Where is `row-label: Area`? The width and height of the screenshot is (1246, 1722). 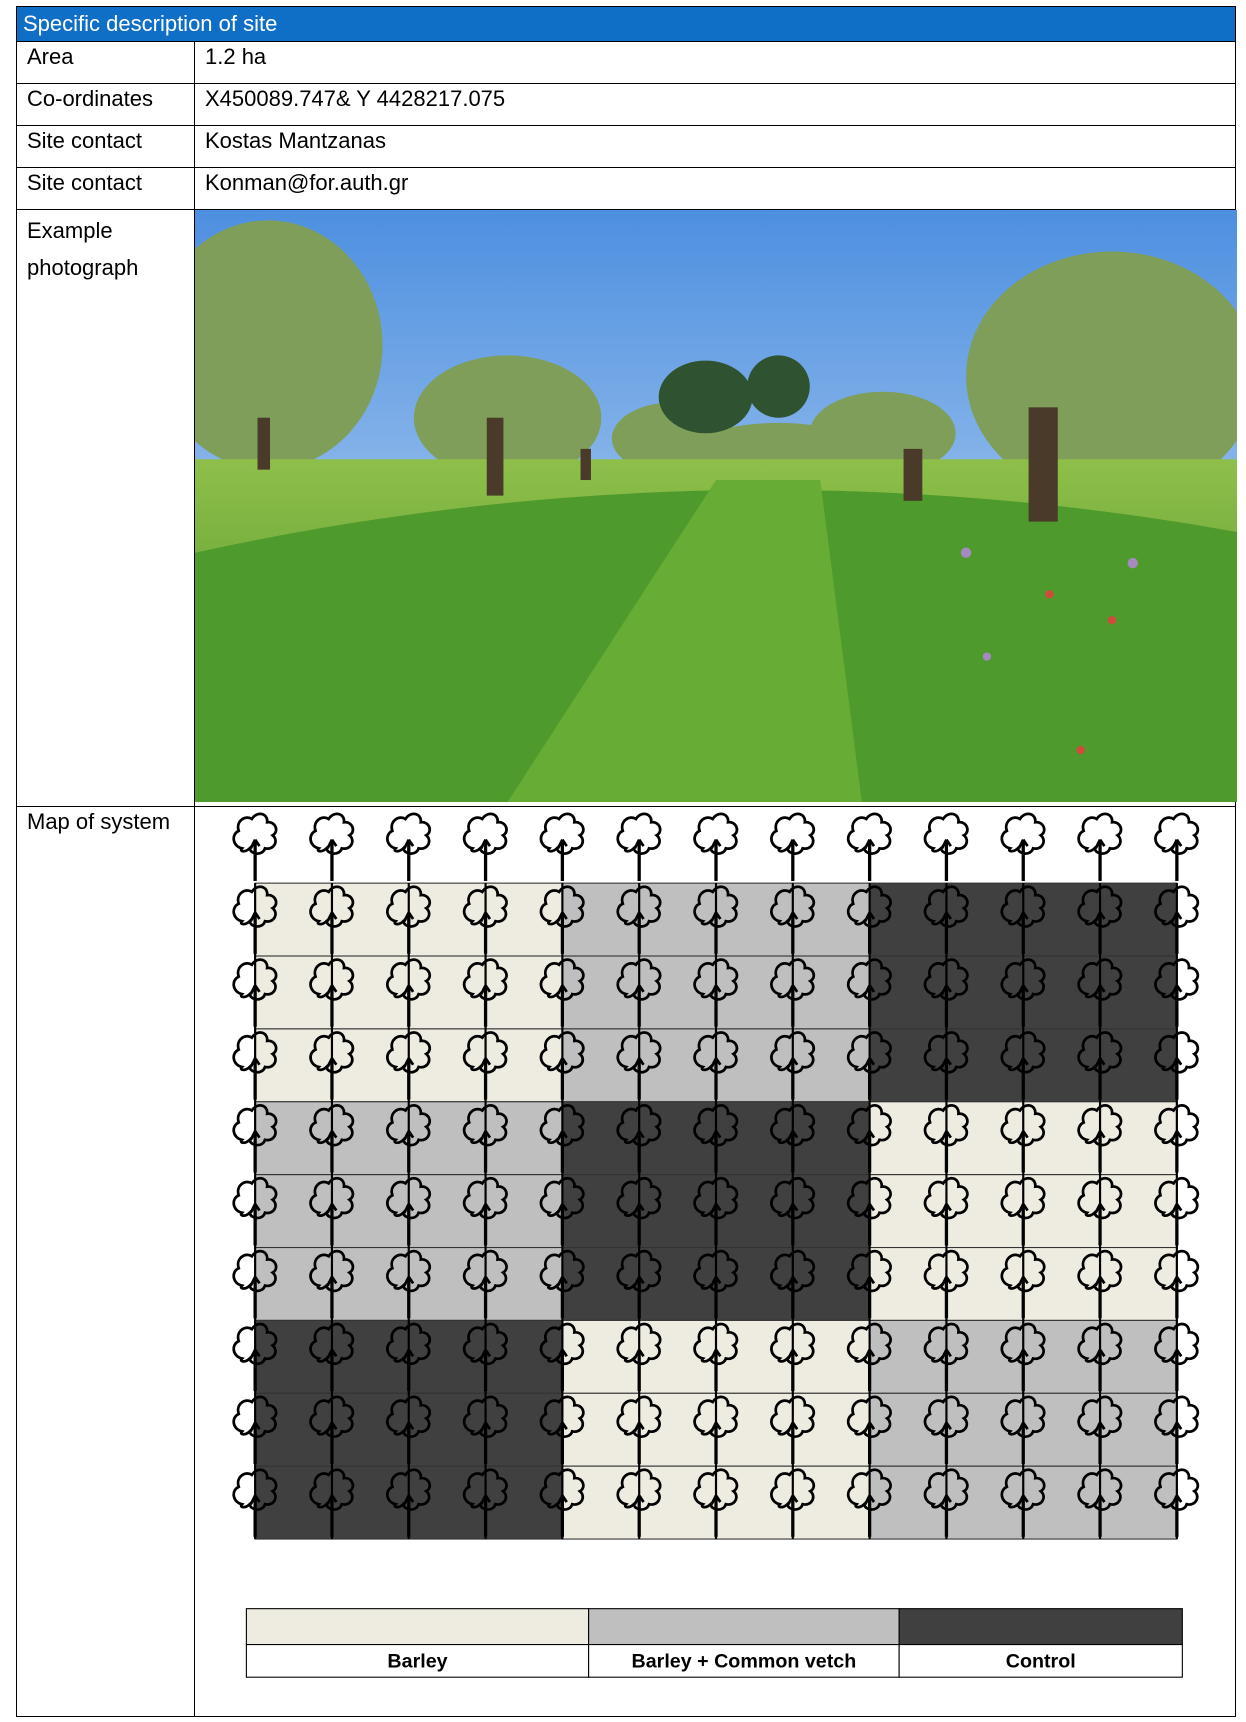
row-label: Area is located at coordinates (105, 62).